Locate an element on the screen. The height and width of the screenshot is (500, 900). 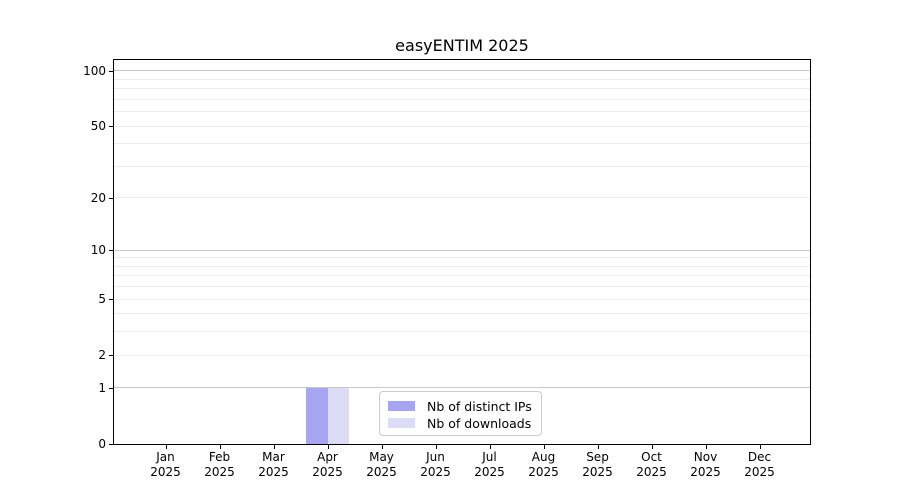
legend-label-distinct-ips: Nb of distinct IPs is located at coordinates (479, 406).